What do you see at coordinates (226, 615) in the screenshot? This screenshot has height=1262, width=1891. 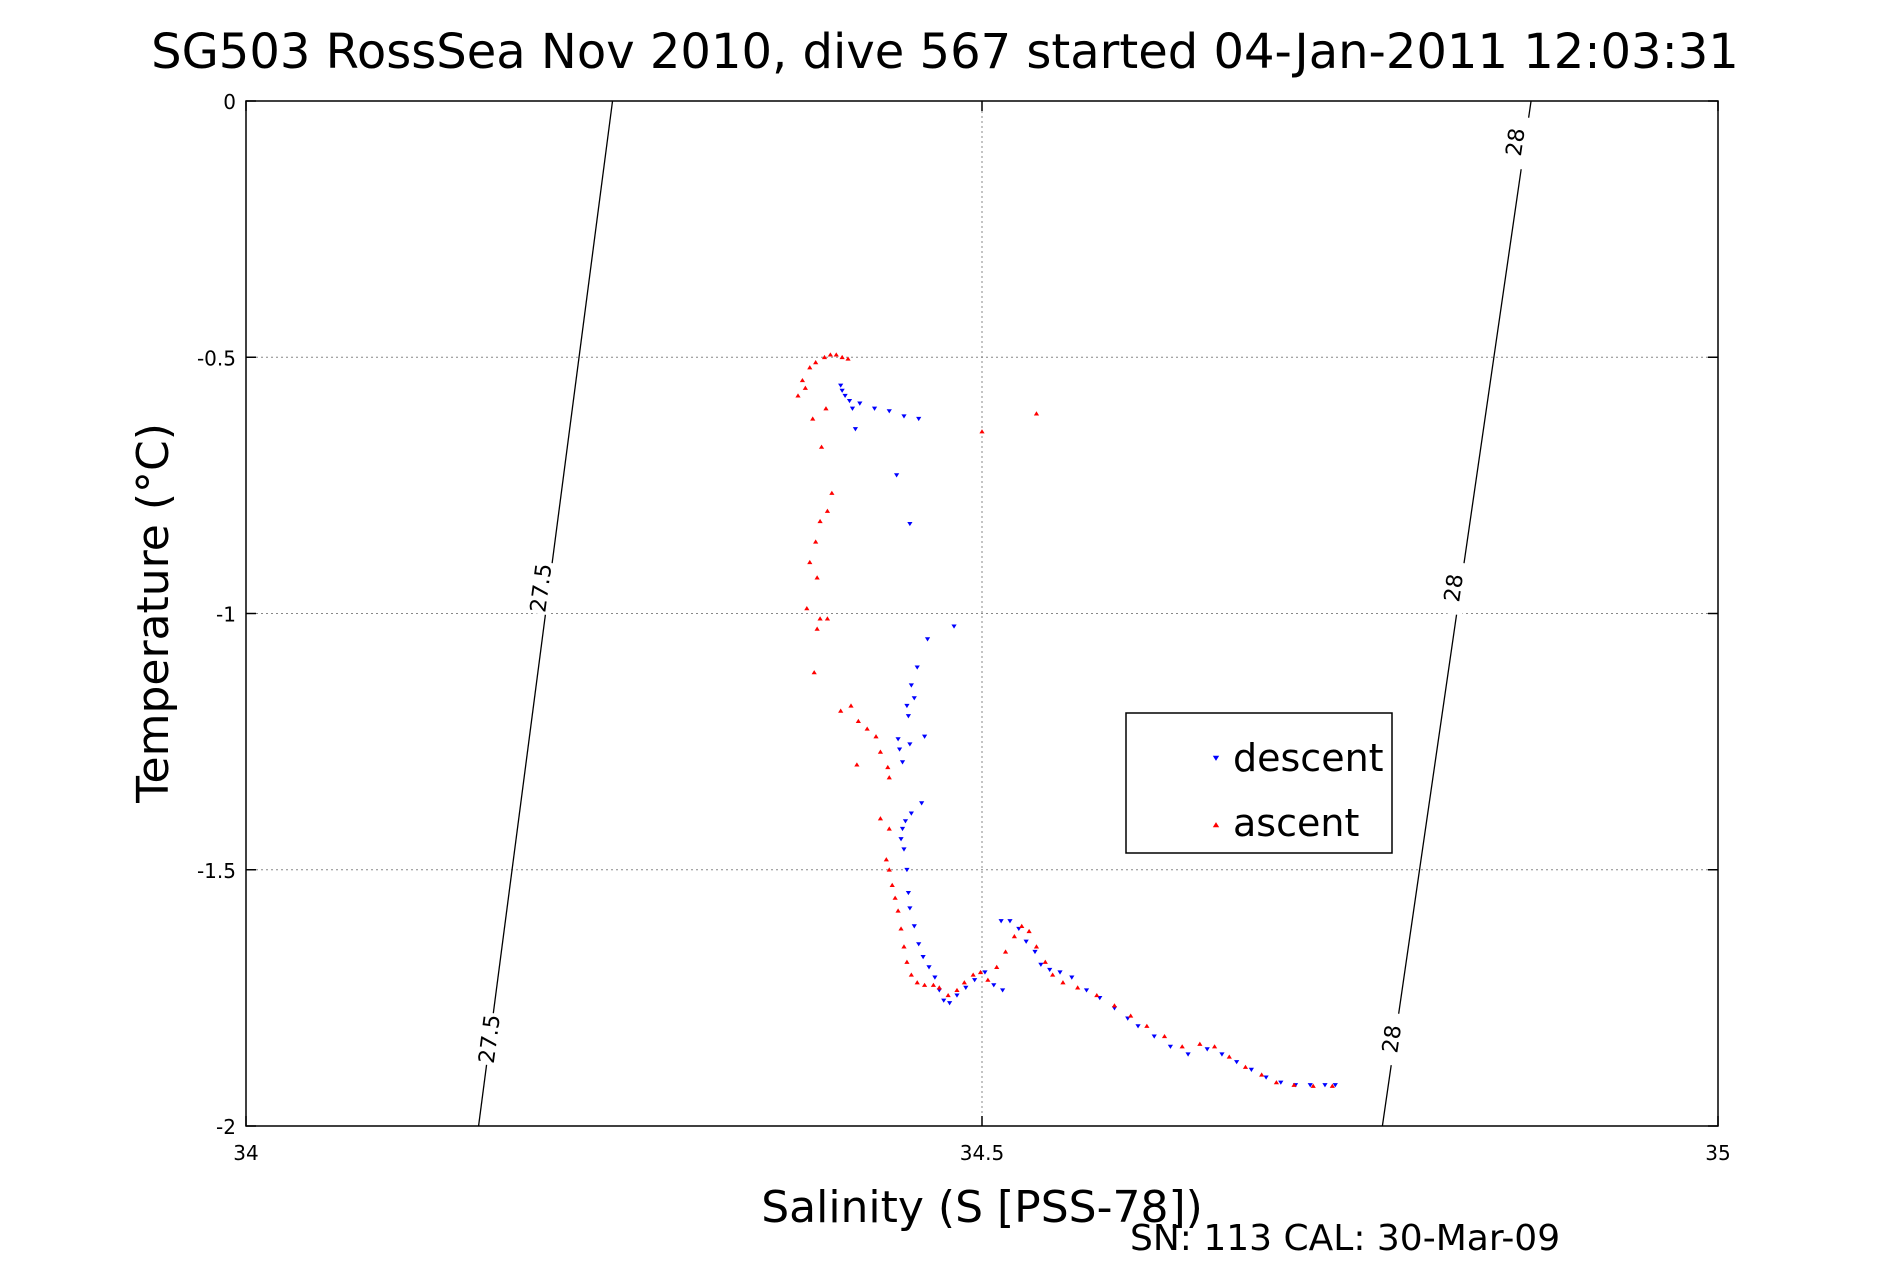 I see `y-tick-label: -1` at bounding box center [226, 615].